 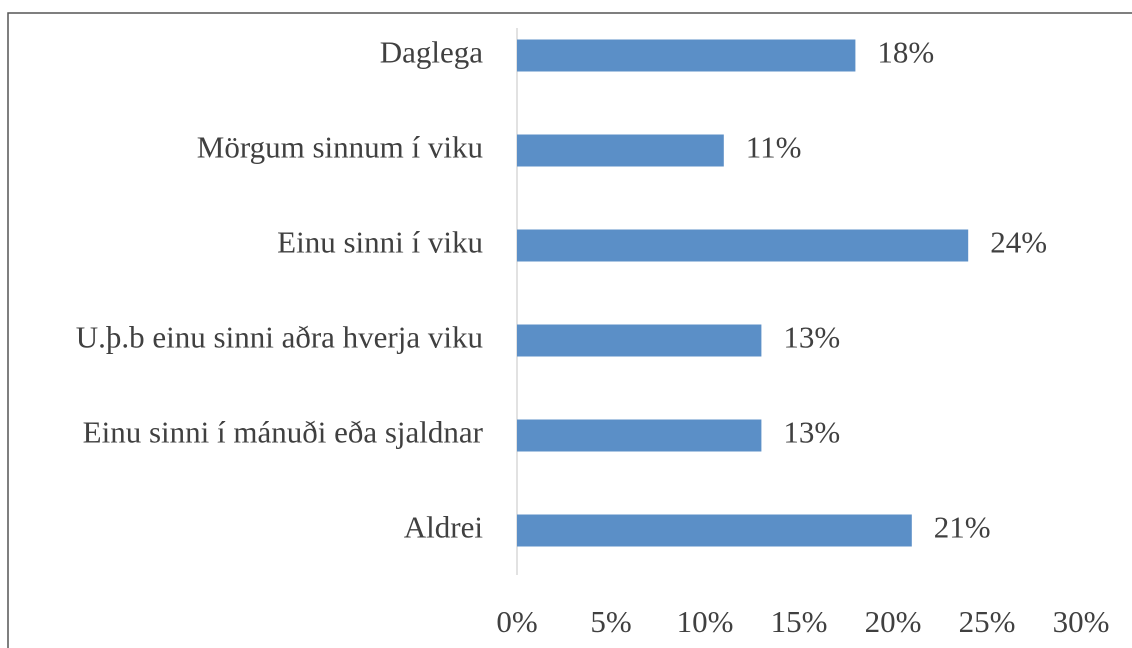 What do you see at coordinates (799, 621) in the screenshot?
I see `x-tick-label: 15%` at bounding box center [799, 621].